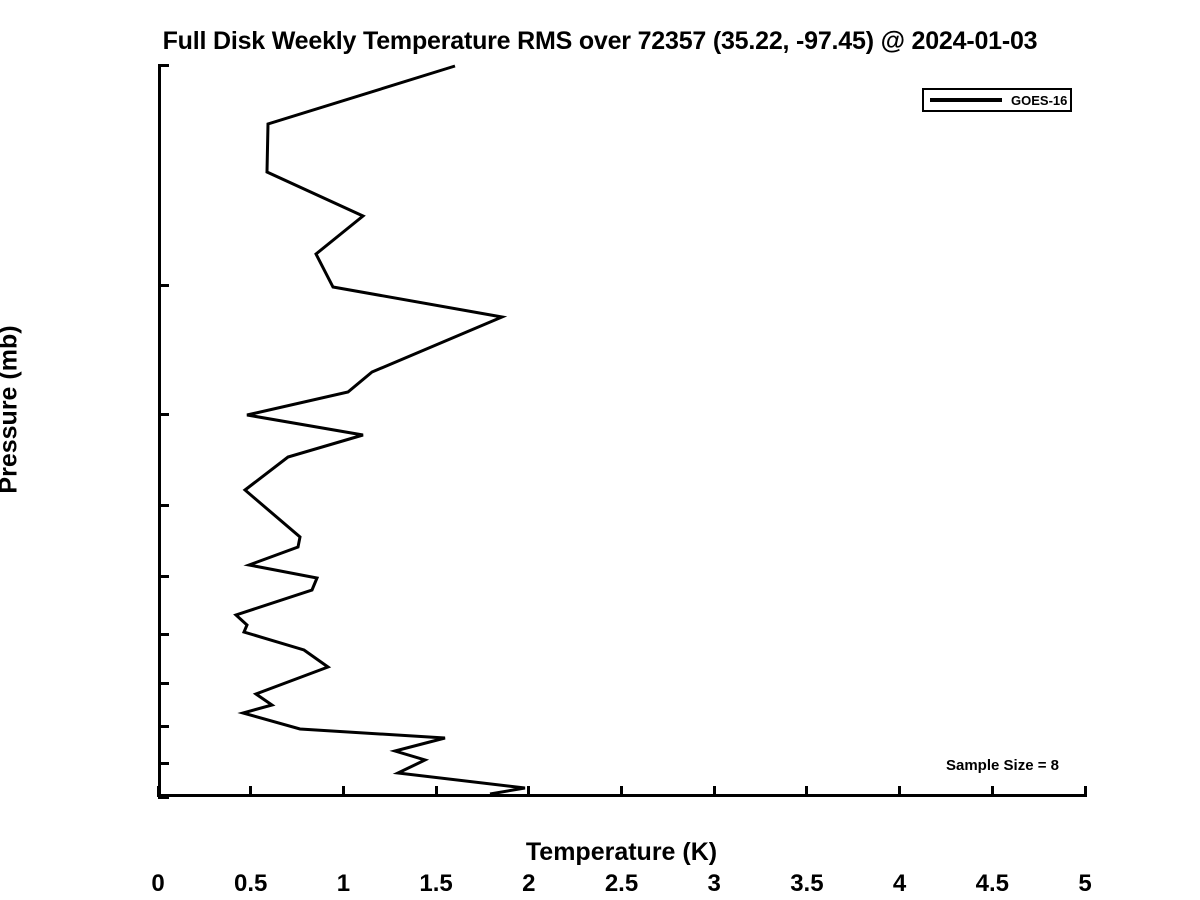 Image resolution: width=1200 pixels, height=900 pixels. I want to click on x-tick-label-2: 2, so click(529, 883).